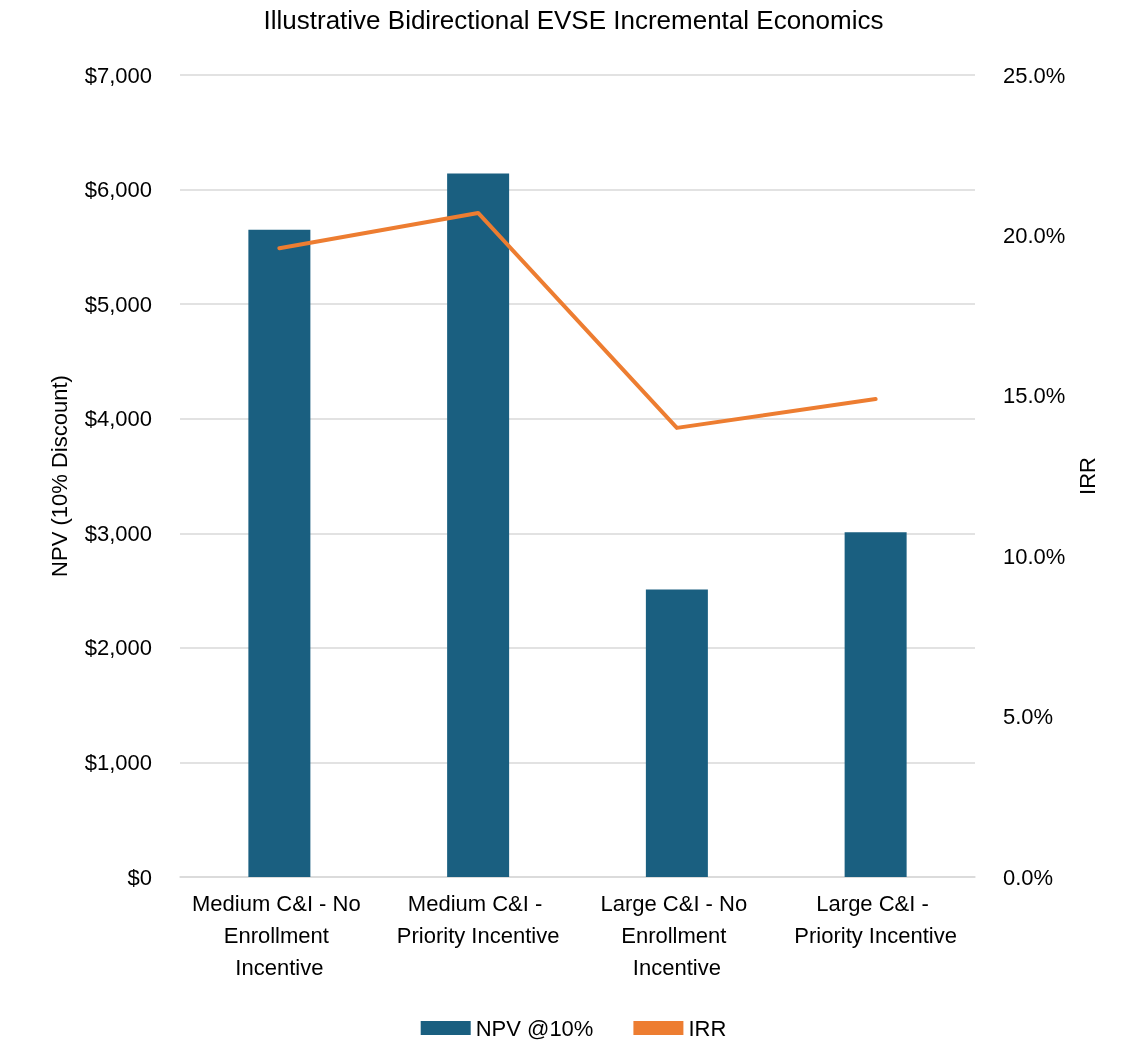  Describe the element at coordinates (118, 533) in the screenshot. I see `y-tick-label: $3,000` at that location.